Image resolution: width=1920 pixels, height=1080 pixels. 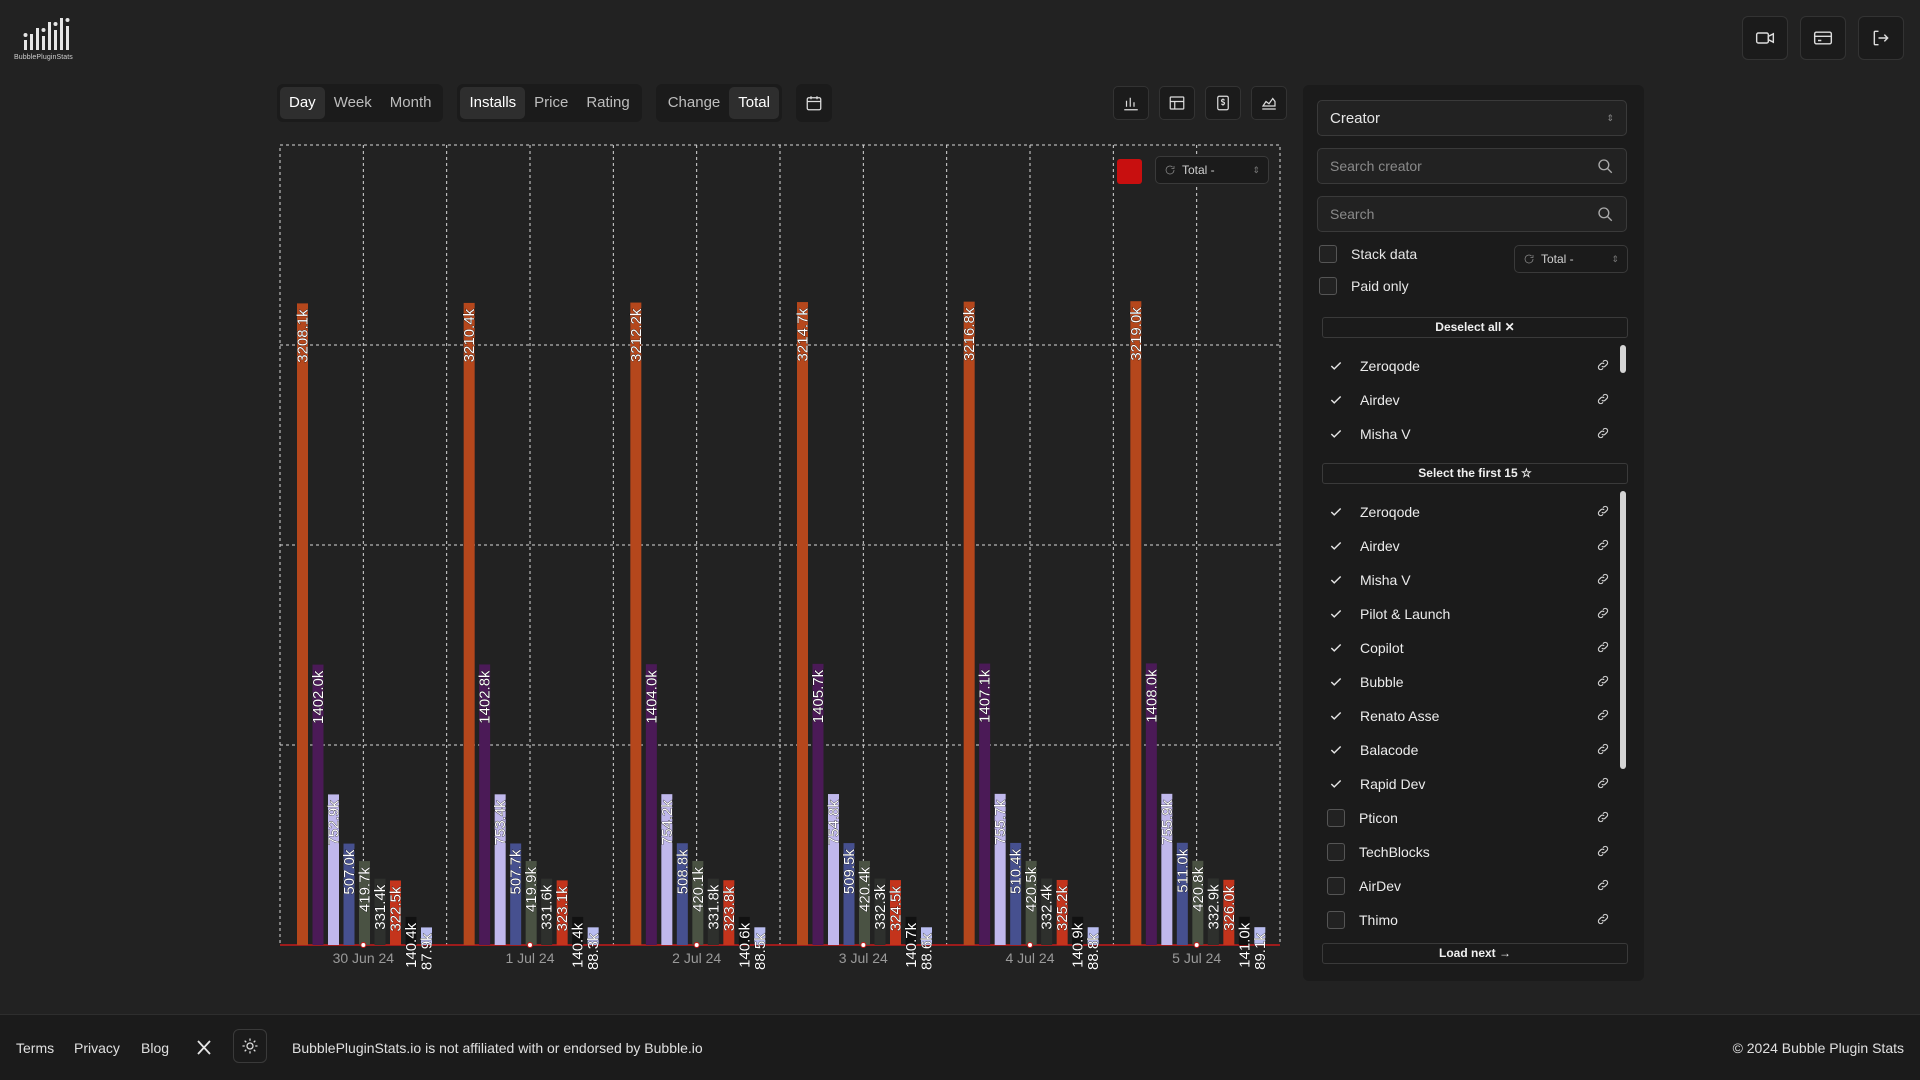 I want to click on period-month: Month, so click(x=410, y=102).